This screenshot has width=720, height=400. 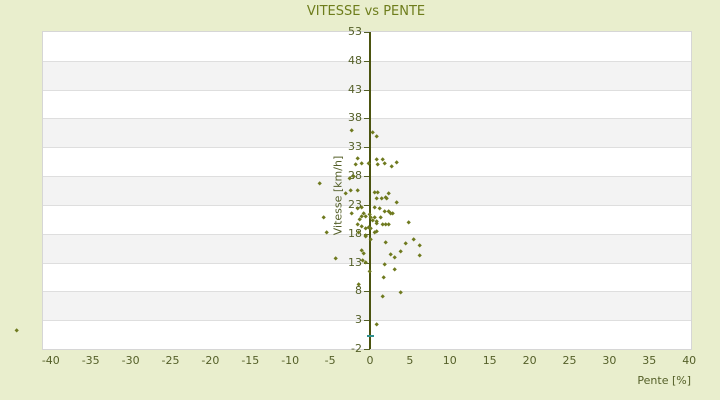 What do you see at coordinates (609, 360) in the screenshot?
I see `x-tick-label: 30` at bounding box center [609, 360].